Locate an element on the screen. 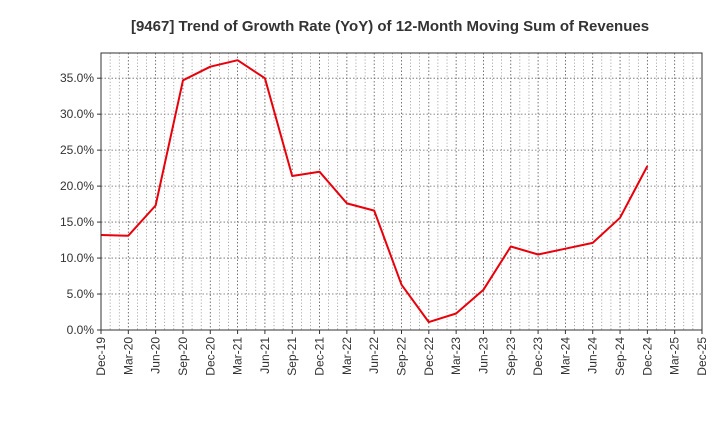  x-tick-label: Mar-22 is located at coordinates (347, 356).